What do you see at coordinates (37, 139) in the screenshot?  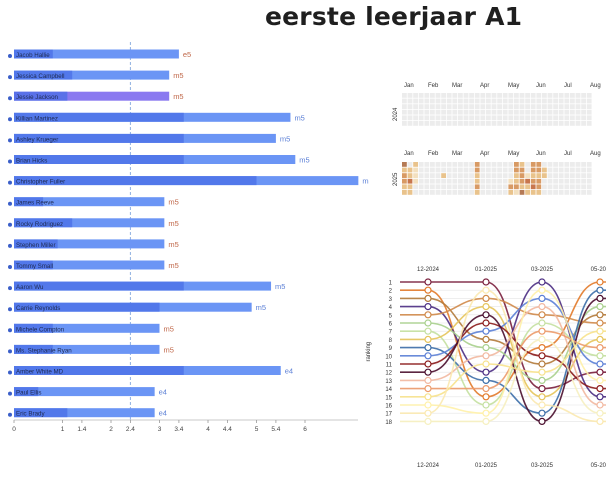 I see `bar-category-label: Ashley Krueger` at bounding box center [37, 139].